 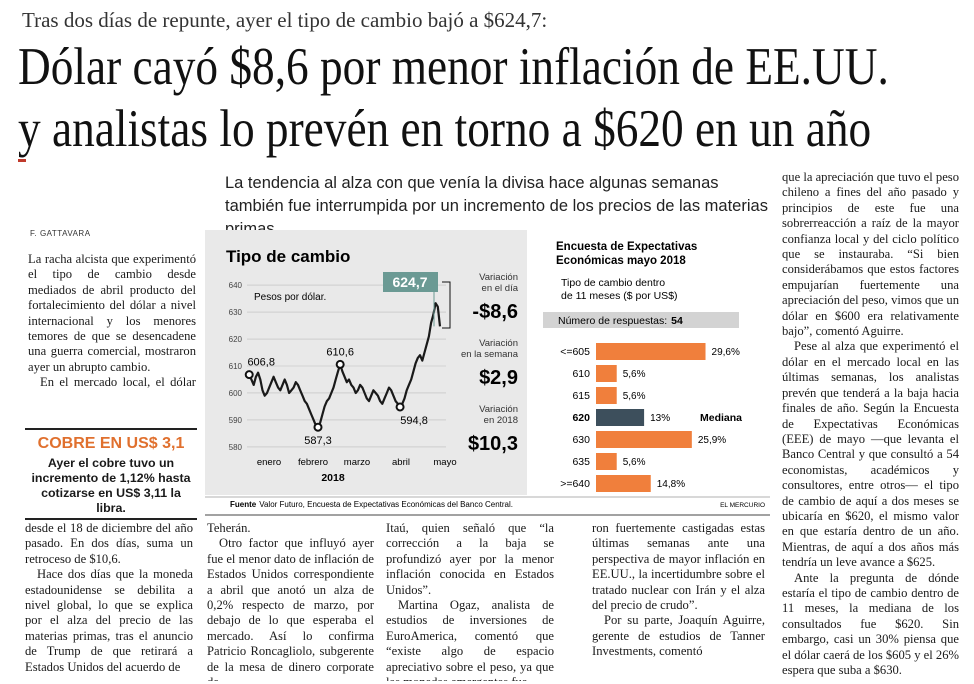 I want to click on category-label: >=640, so click(x=575, y=484).